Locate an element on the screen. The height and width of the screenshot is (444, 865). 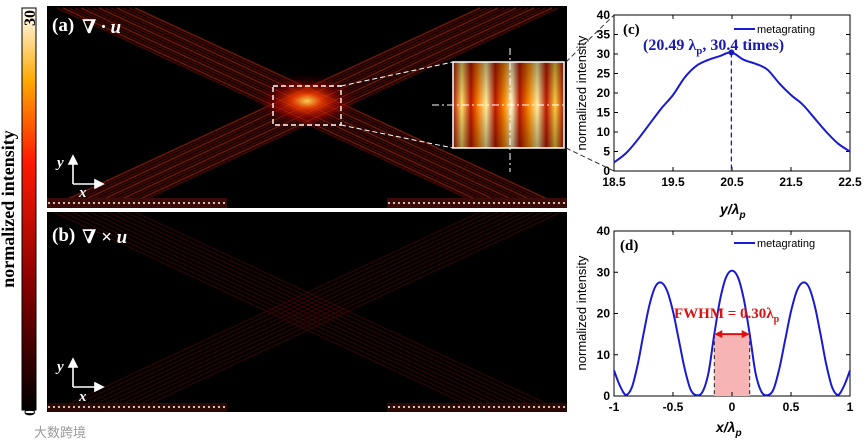
c-ytick-label: 5 is located at coordinates (606, 152).